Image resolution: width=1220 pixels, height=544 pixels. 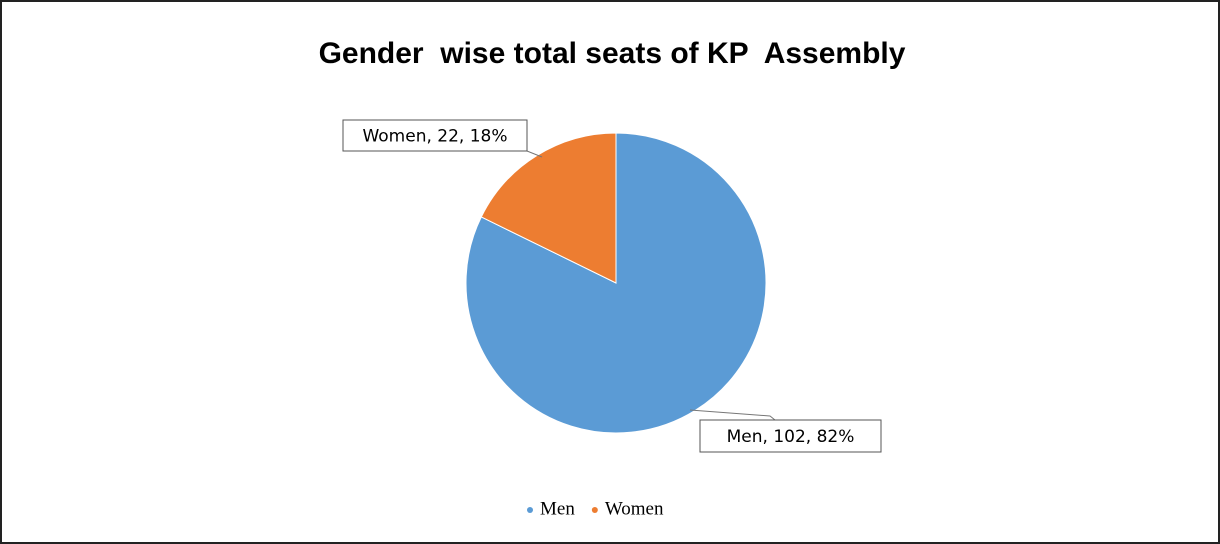 I want to click on legend-label: Men, so click(x=557, y=508).